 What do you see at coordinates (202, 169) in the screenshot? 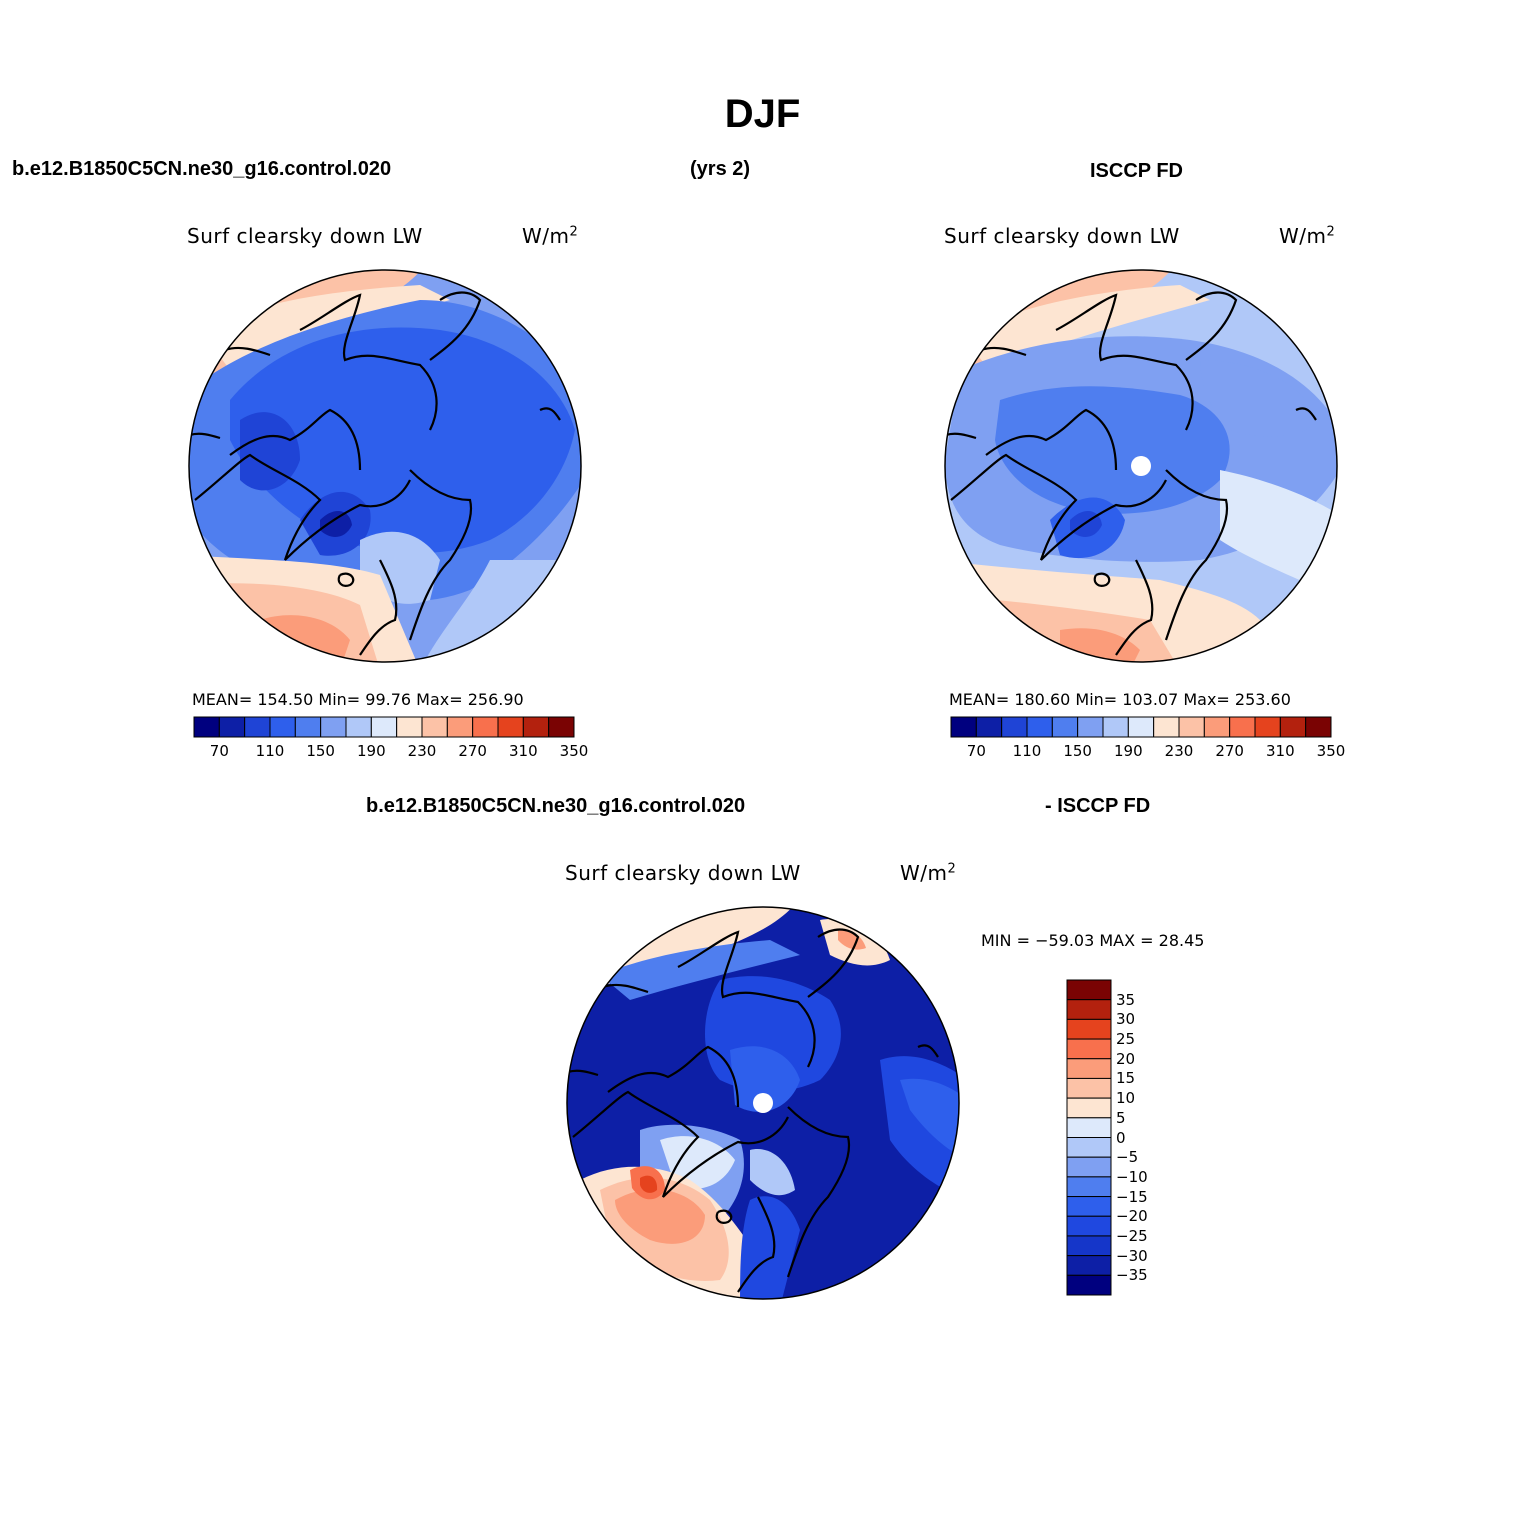
I see `model-case-name: b.e12.B1850C5CN.ne30_g16.control.020` at bounding box center [202, 169].